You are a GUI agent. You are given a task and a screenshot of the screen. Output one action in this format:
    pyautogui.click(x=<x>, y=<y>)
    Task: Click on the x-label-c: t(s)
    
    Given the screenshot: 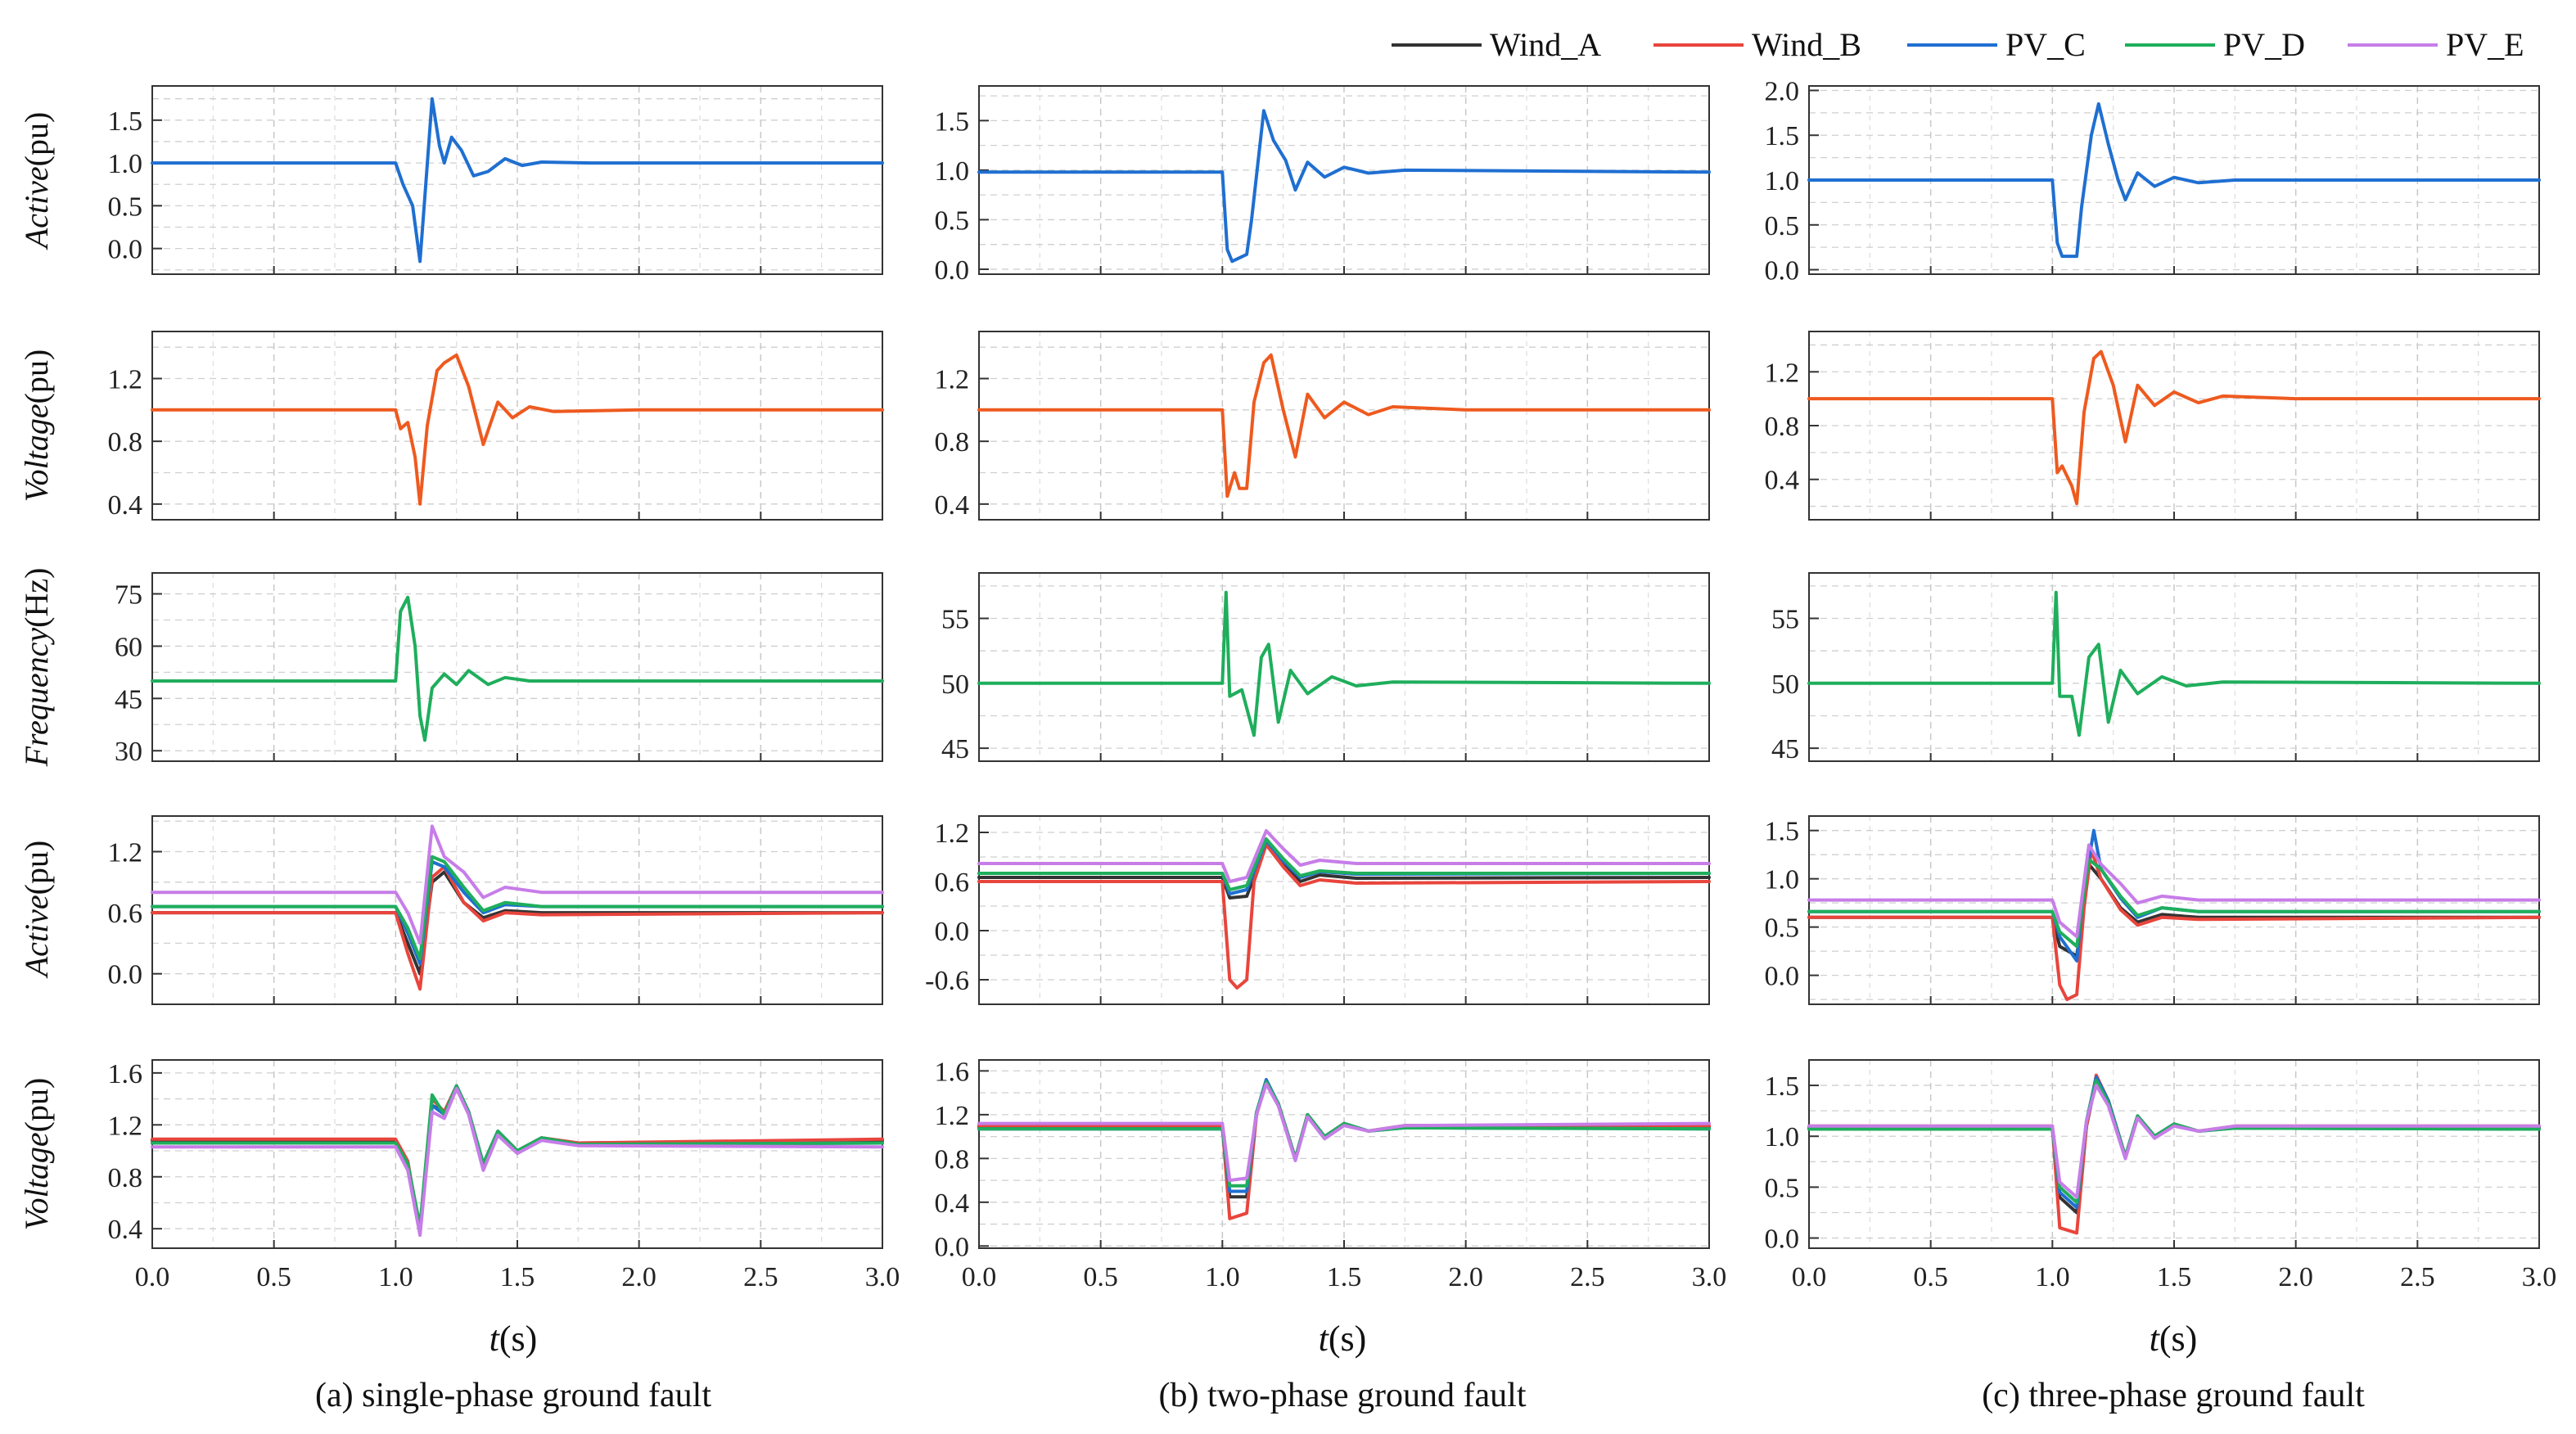 What is the action you would take?
    pyautogui.click(x=2174, y=1339)
    